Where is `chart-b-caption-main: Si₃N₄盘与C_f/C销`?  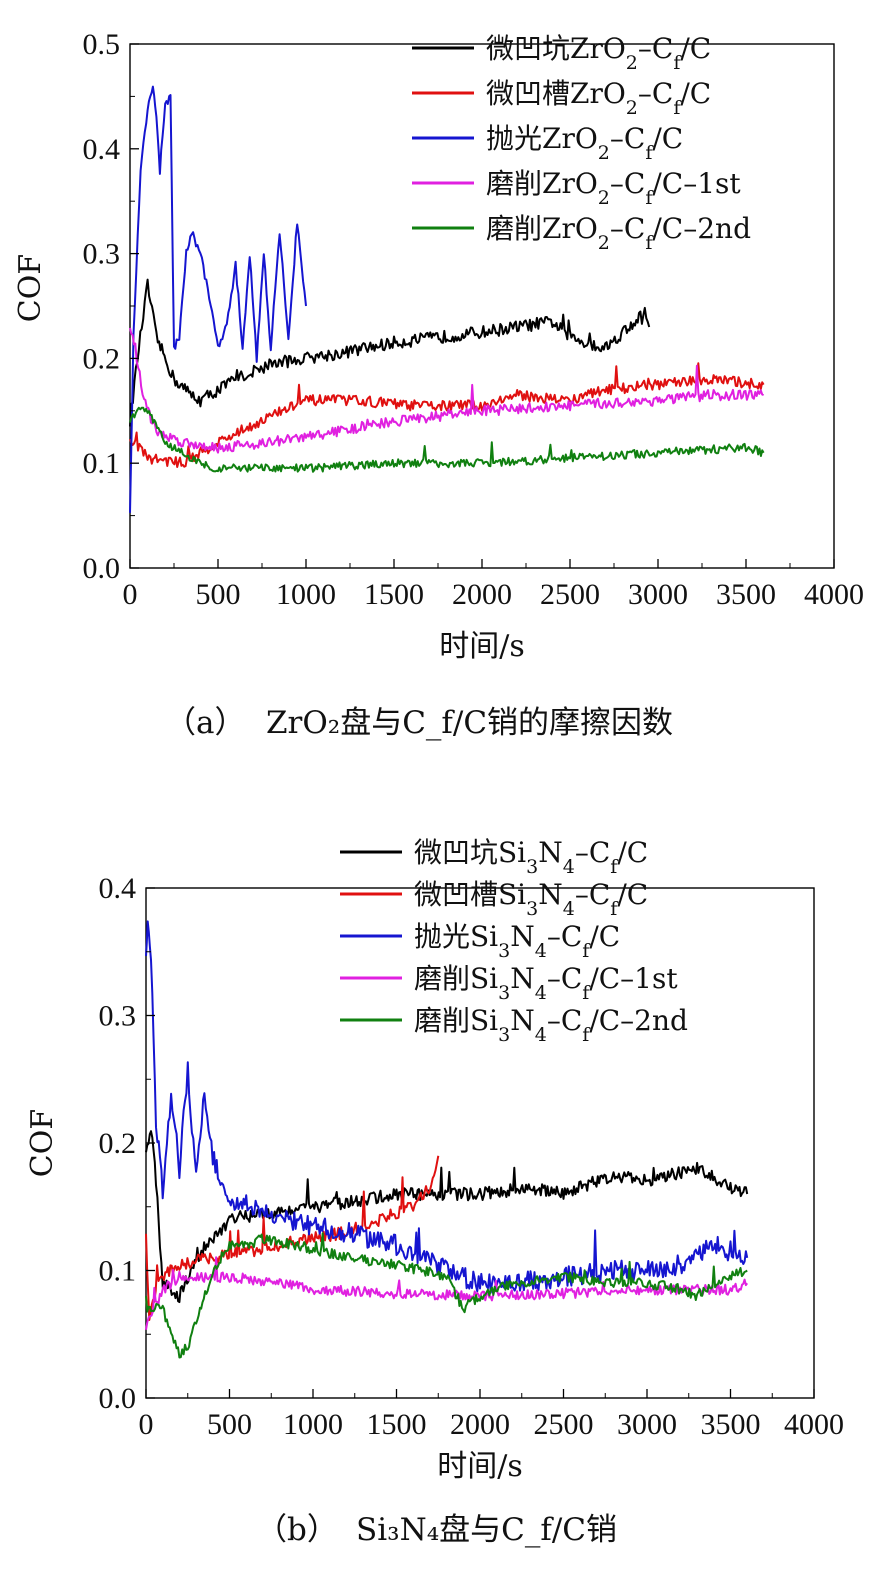
chart-b-caption-main: Si₃N₄盘与C_f/C销 is located at coordinates (486, 1530).